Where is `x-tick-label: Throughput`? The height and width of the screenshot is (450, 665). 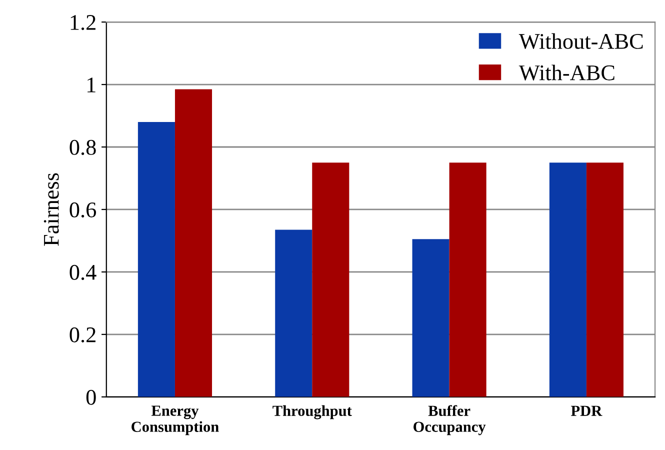
x-tick-label: Throughput is located at coordinates (312, 412).